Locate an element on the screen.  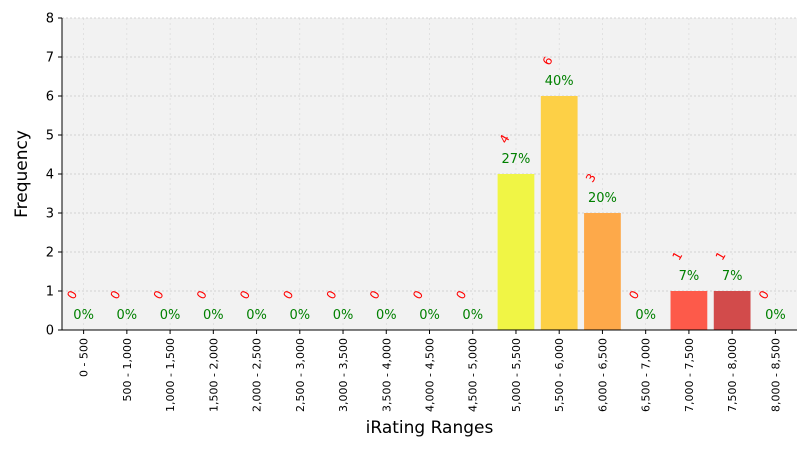
x-tick-label: 5,500 - 6,000 is located at coordinates (559, 375).